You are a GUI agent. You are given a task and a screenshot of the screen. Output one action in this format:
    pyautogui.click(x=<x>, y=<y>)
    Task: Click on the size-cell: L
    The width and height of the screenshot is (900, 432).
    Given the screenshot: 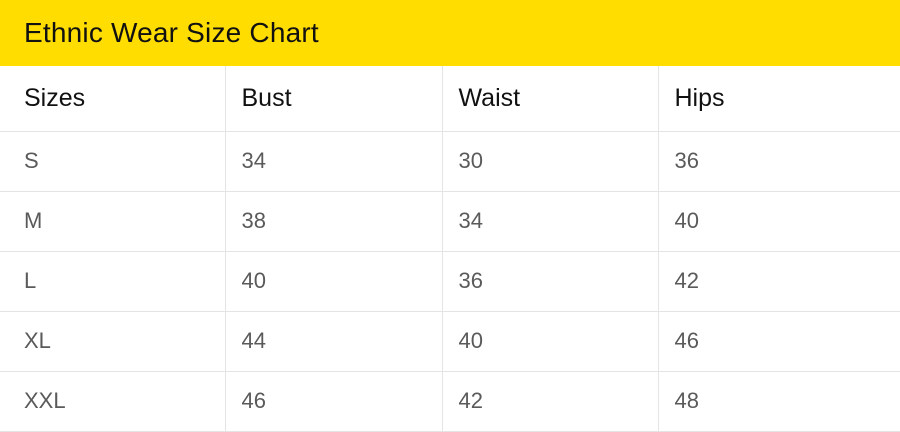 What is the action you would take?
    pyautogui.click(x=113, y=281)
    